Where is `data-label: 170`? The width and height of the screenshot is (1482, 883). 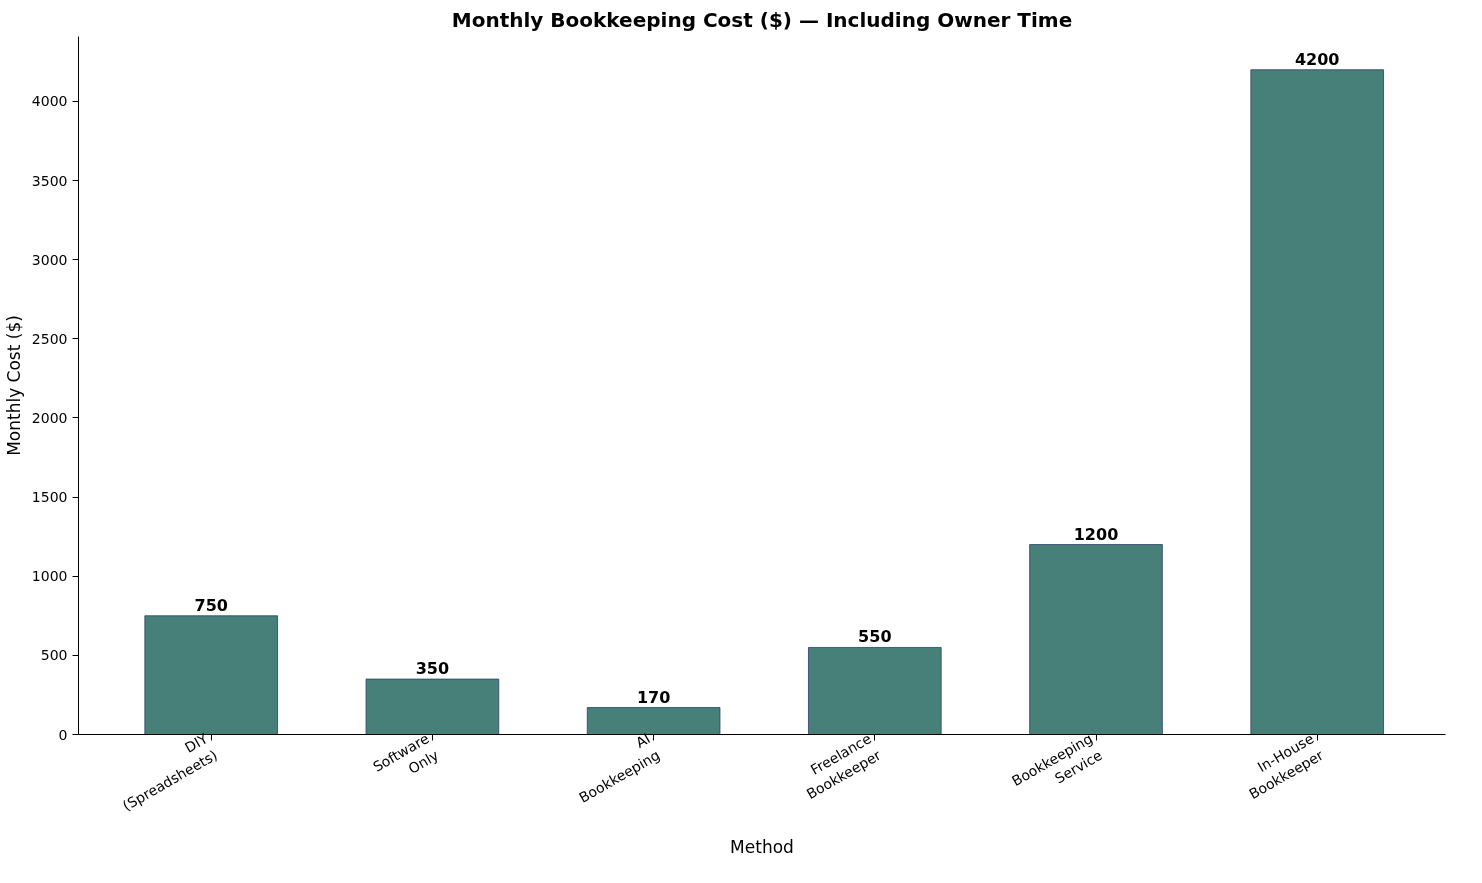
data-label: 170 is located at coordinates (653, 697).